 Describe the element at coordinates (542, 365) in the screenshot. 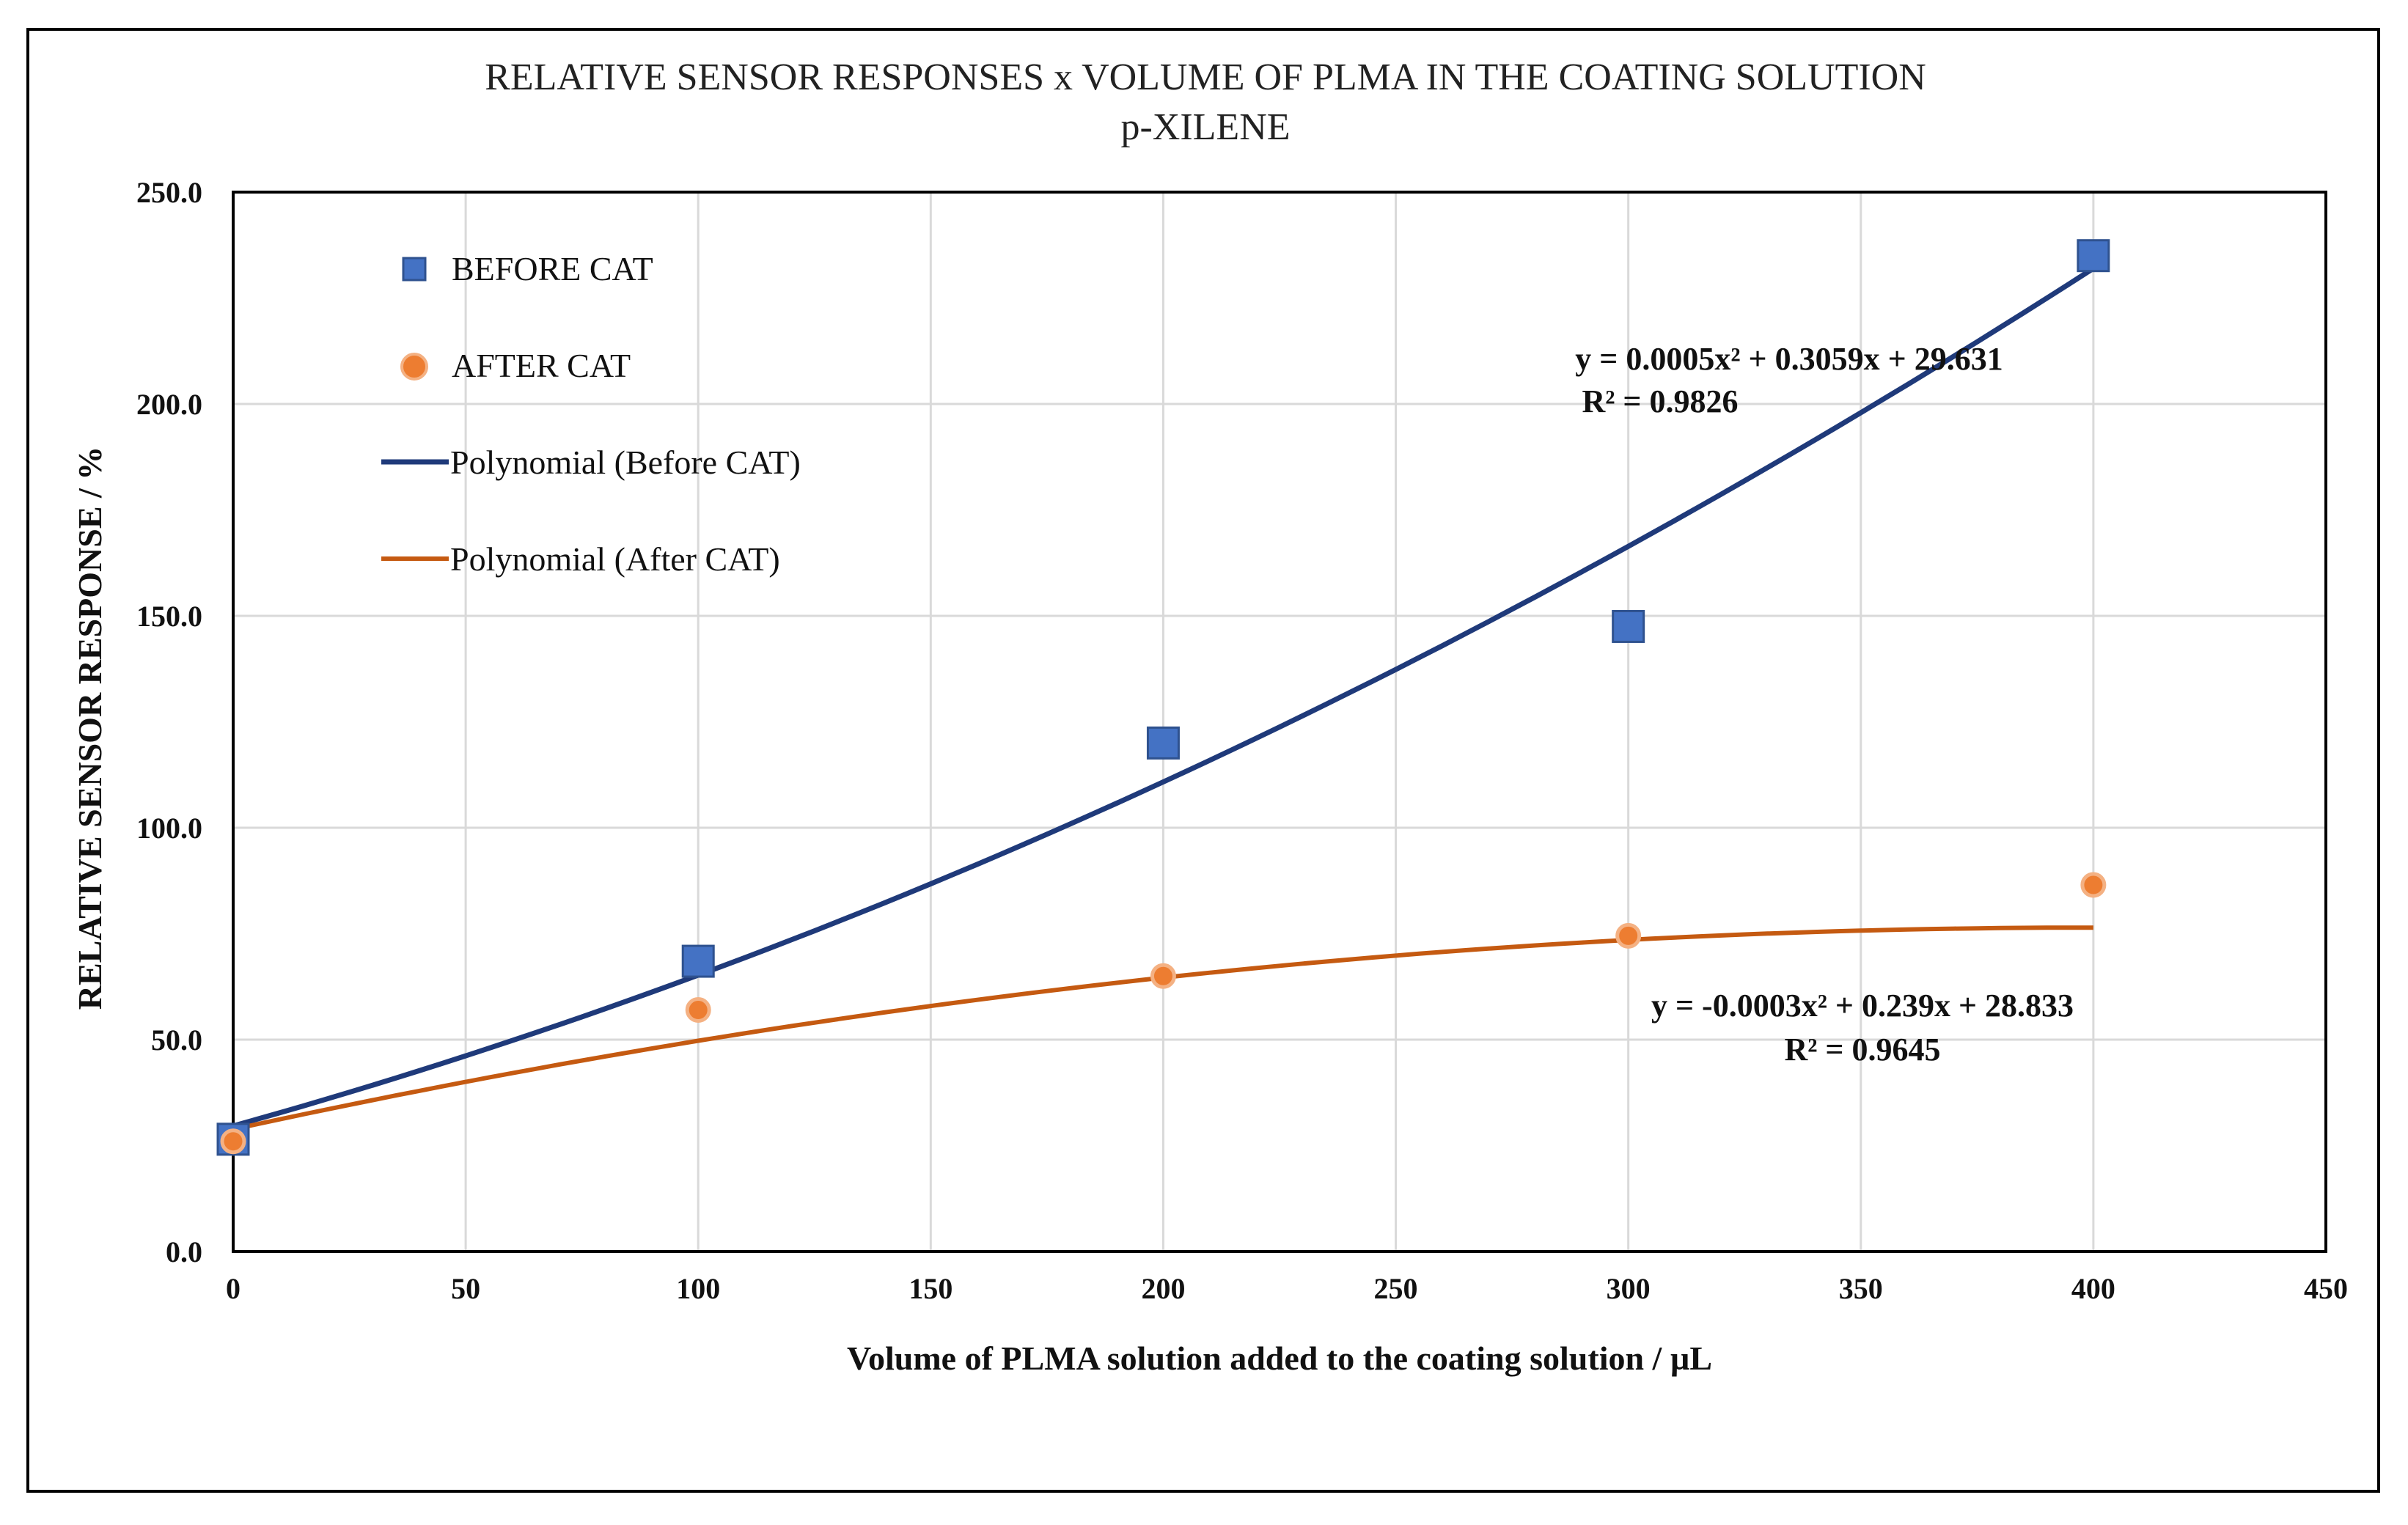

I see `legend-label-after-cat: AFTER CAT` at that location.